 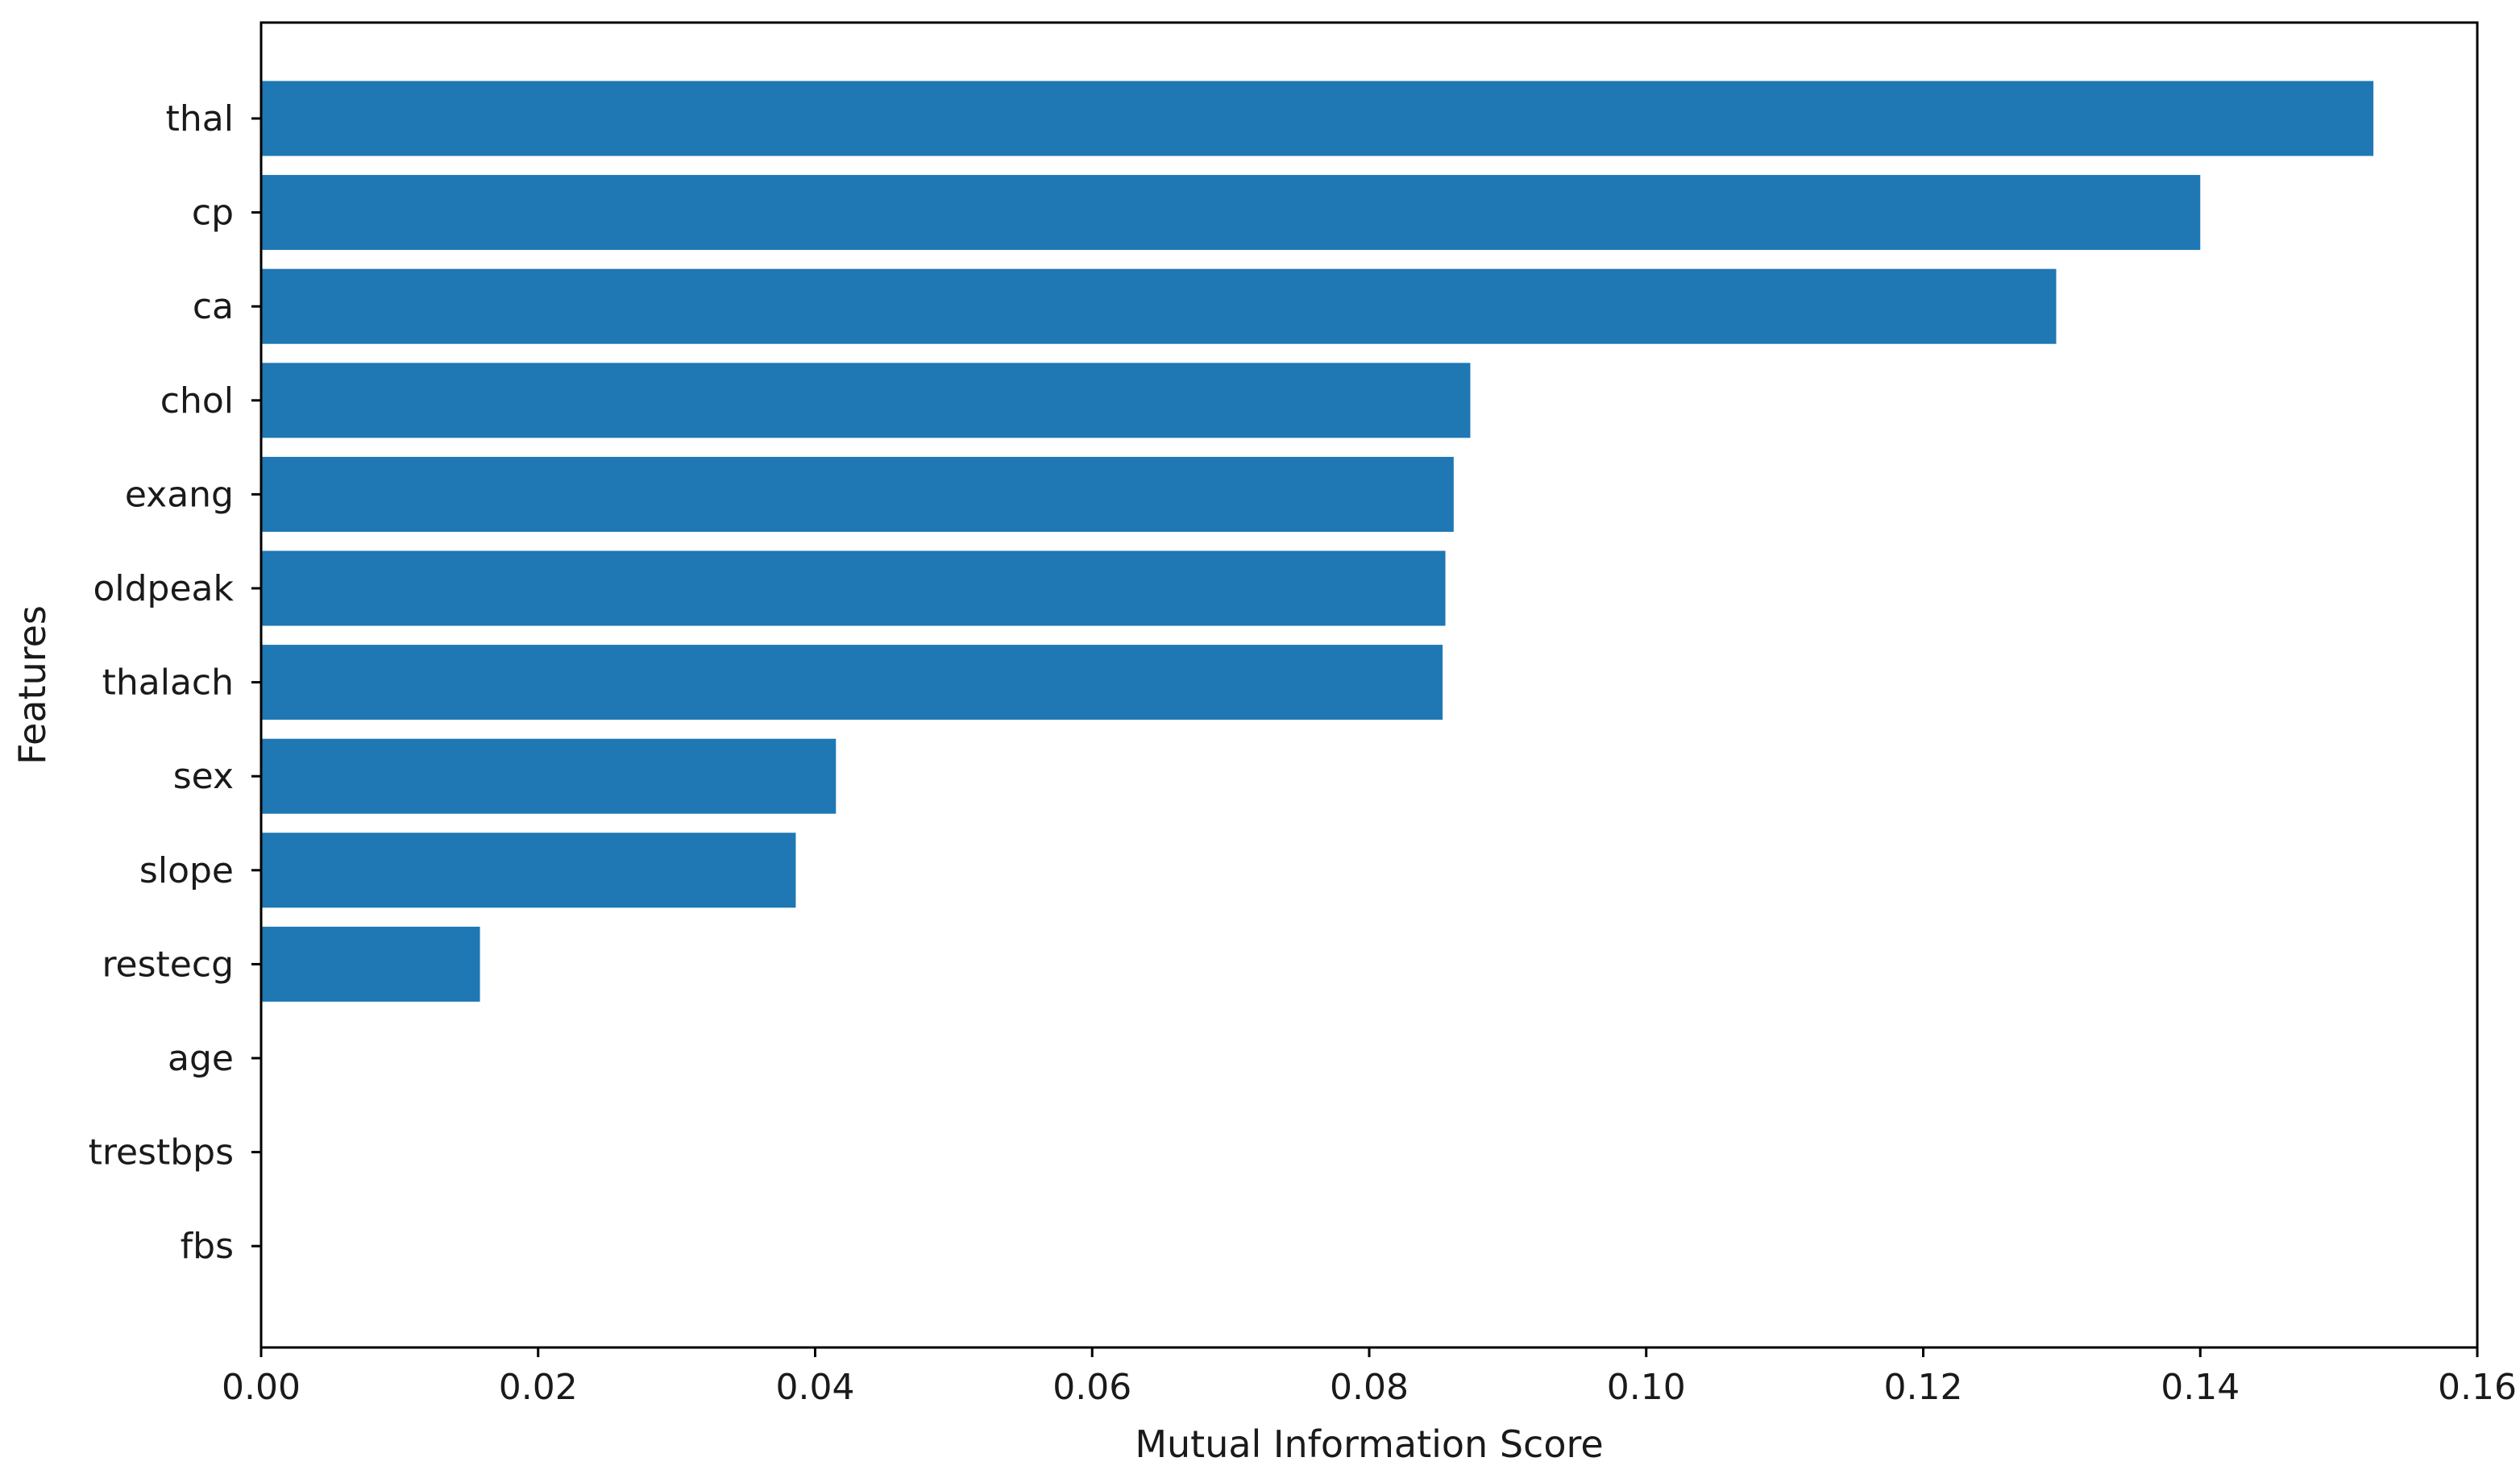 What do you see at coordinates (213, 213) in the screenshot?
I see `y-tick-label-cp: cp` at bounding box center [213, 213].